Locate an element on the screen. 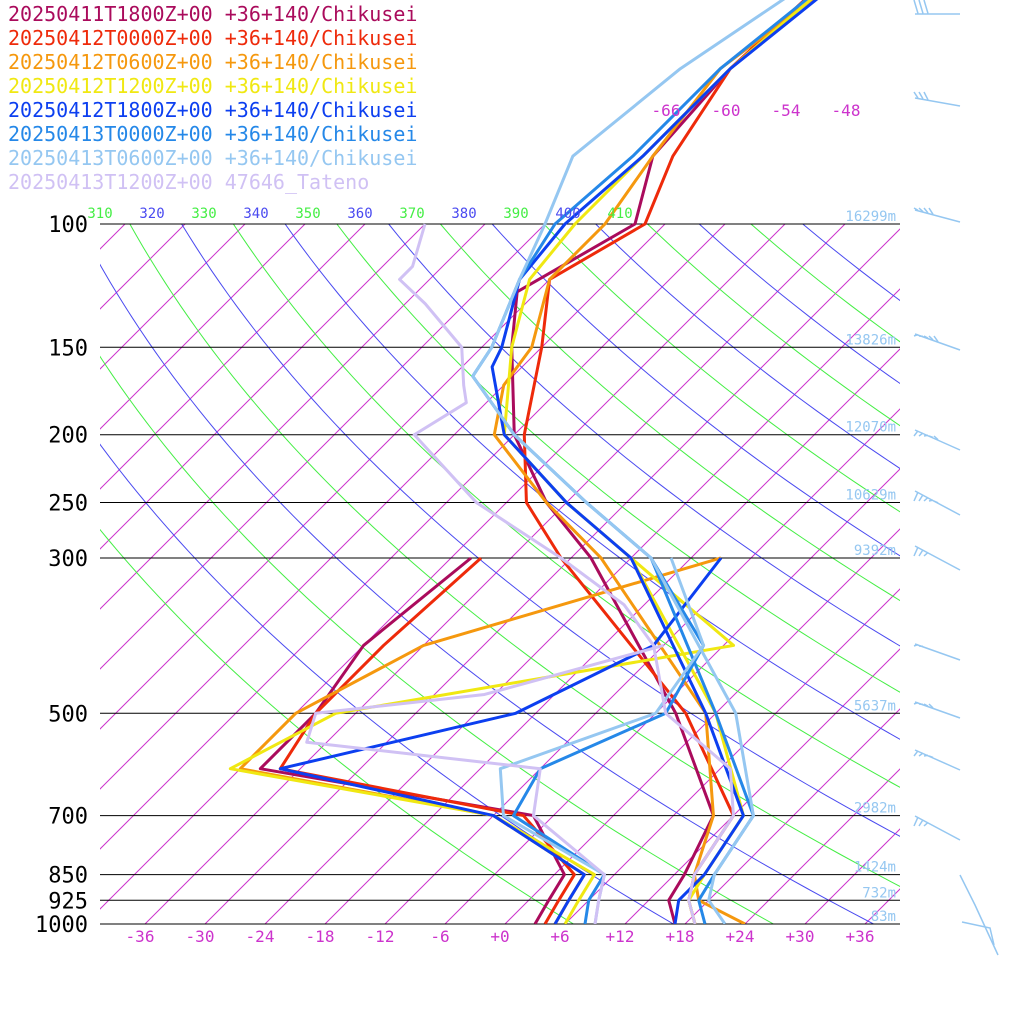 This screenshot has width=1024, height=1024. temperature-tick-label: +6 is located at coordinates (559, 936).